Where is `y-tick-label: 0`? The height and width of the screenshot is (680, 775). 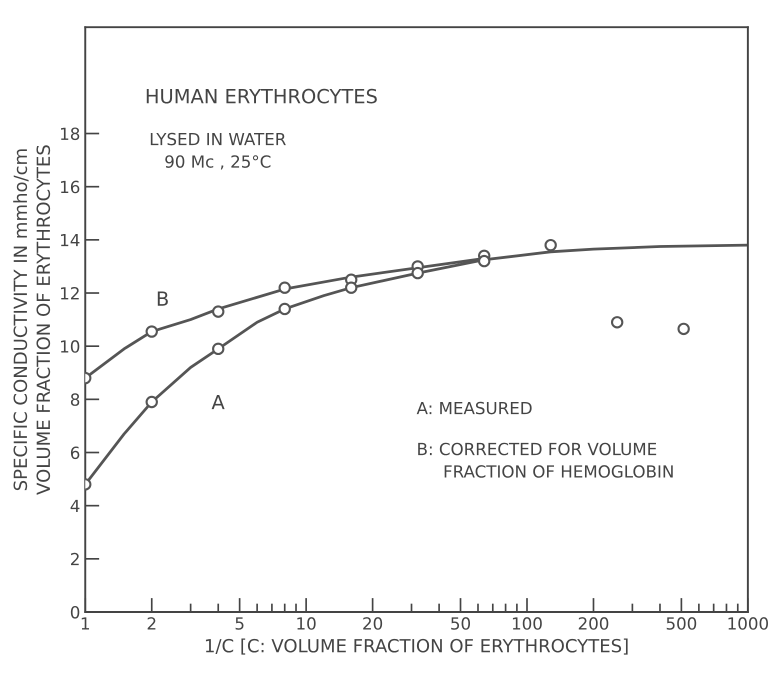
y-tick-label: 0 is located at coordinates (75, 612).